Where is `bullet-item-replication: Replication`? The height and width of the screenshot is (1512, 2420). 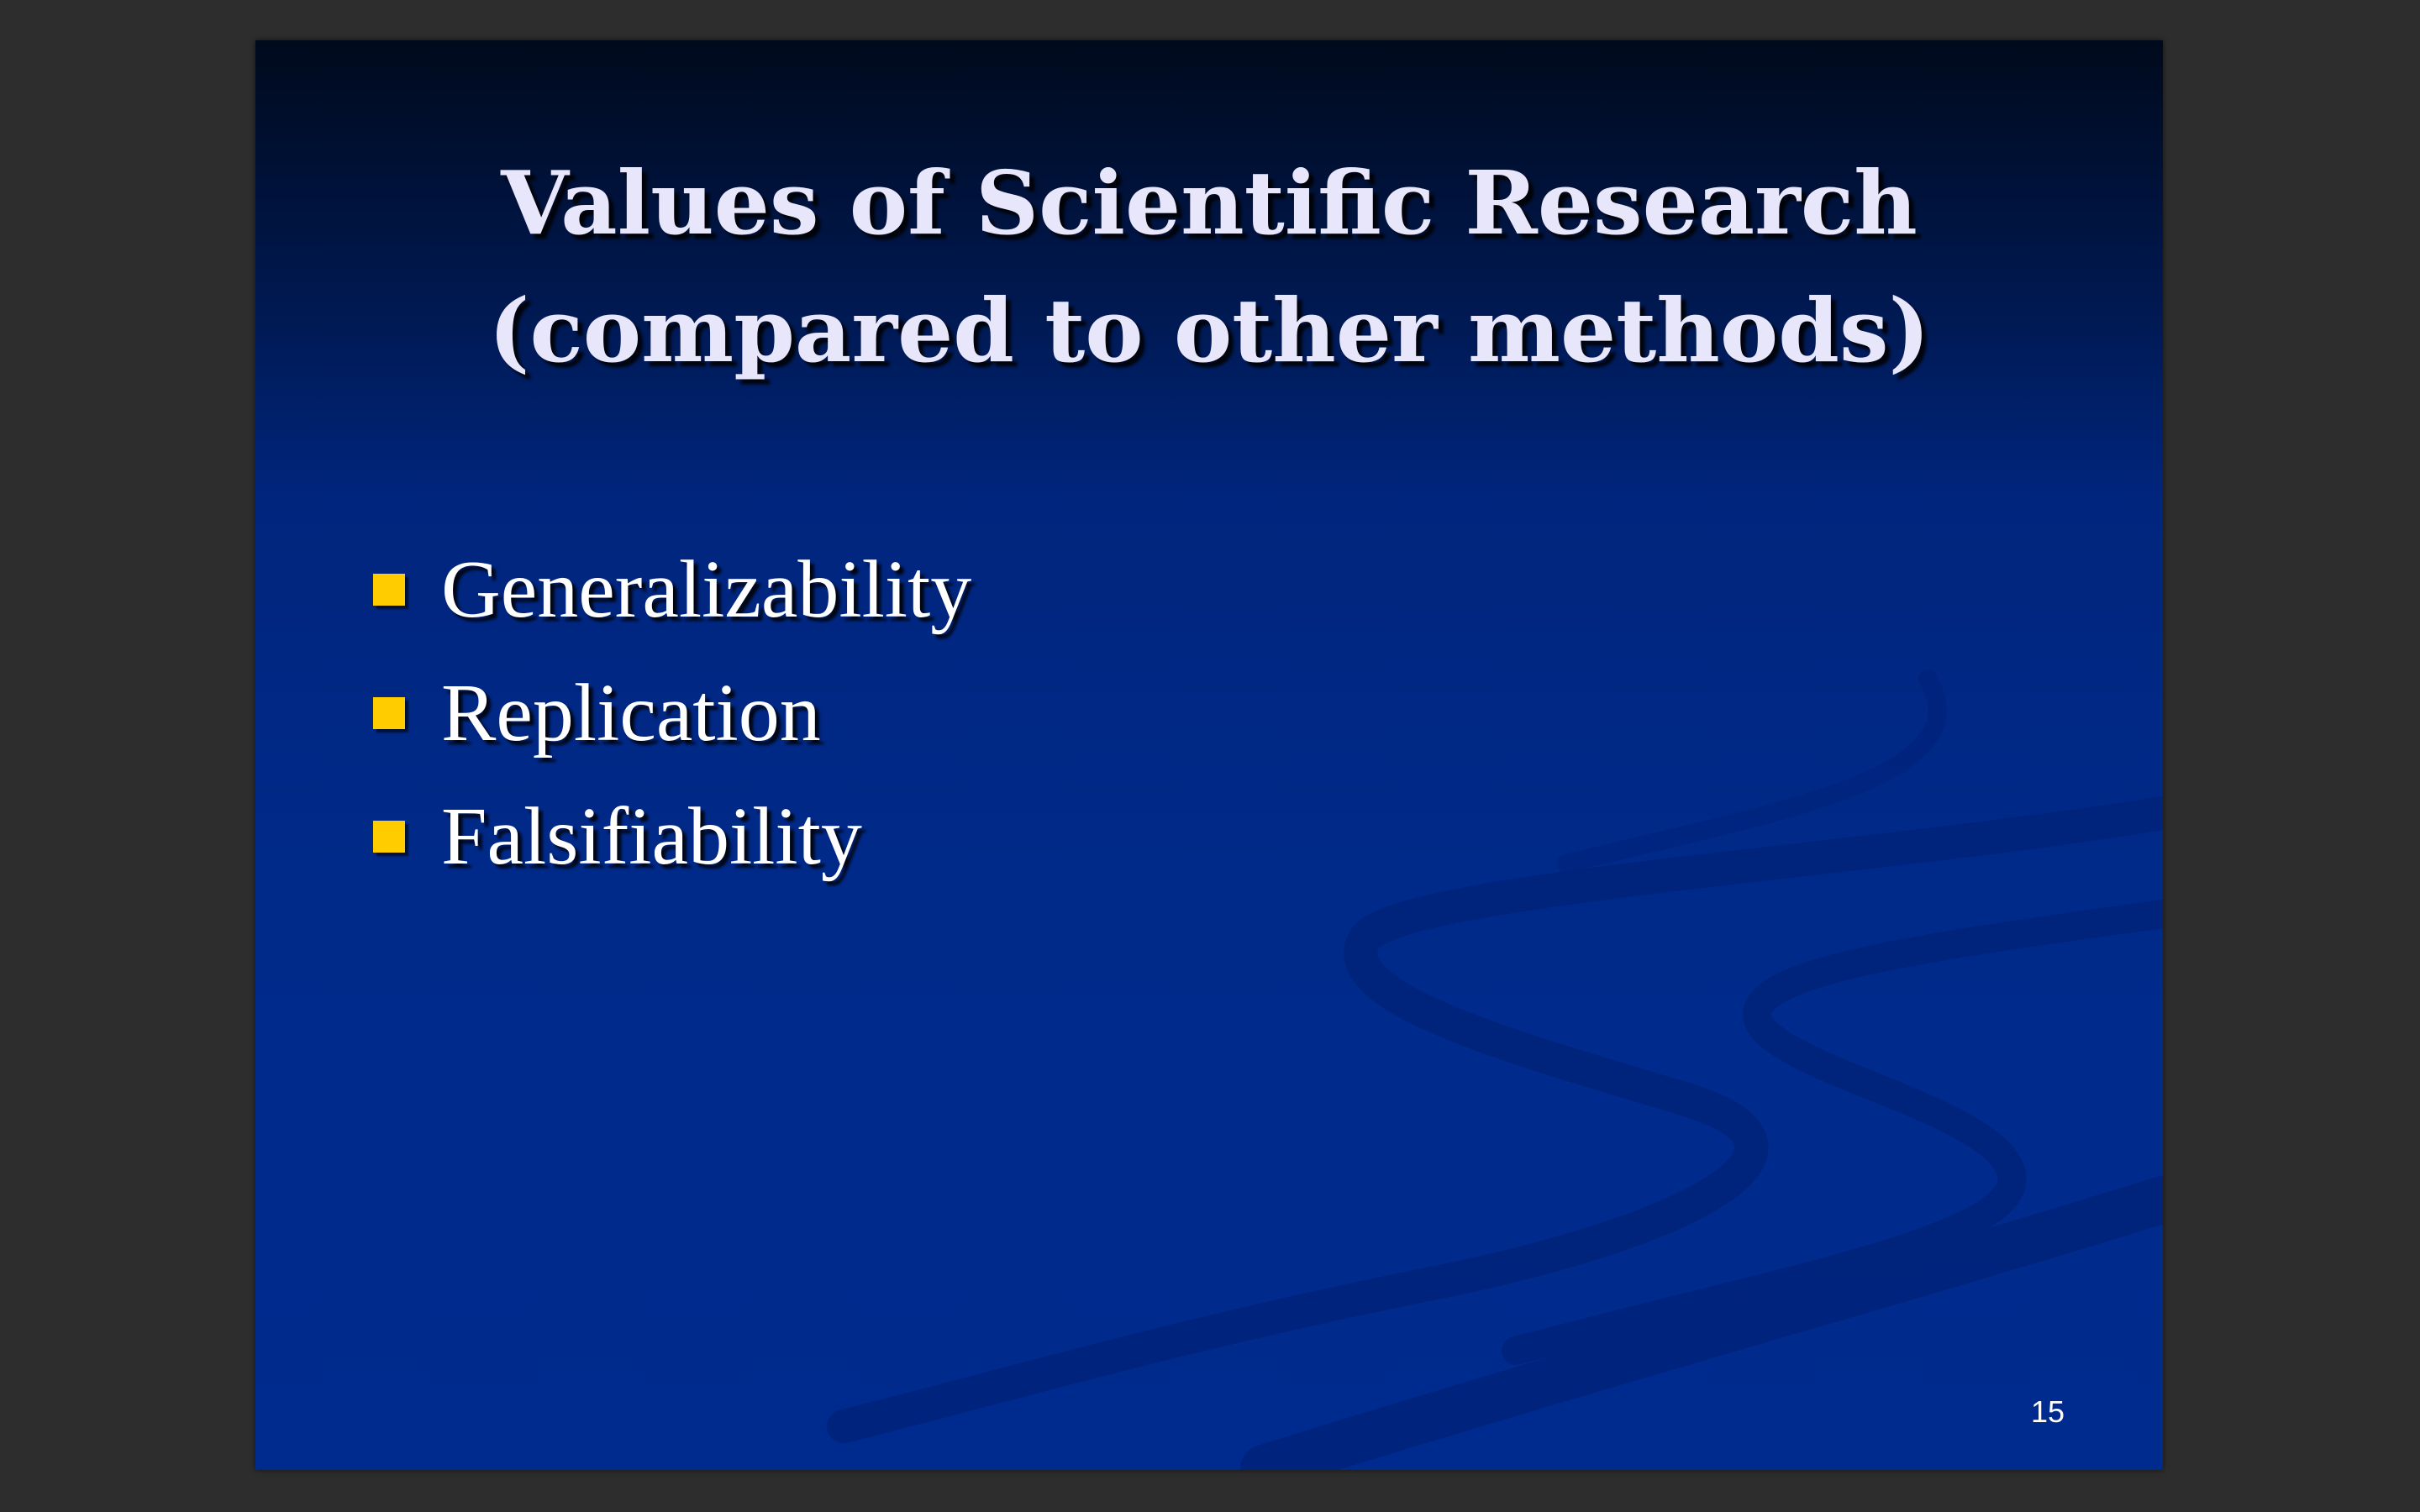 bullet-item-replication: Replication is located at coordinates (672, 712).